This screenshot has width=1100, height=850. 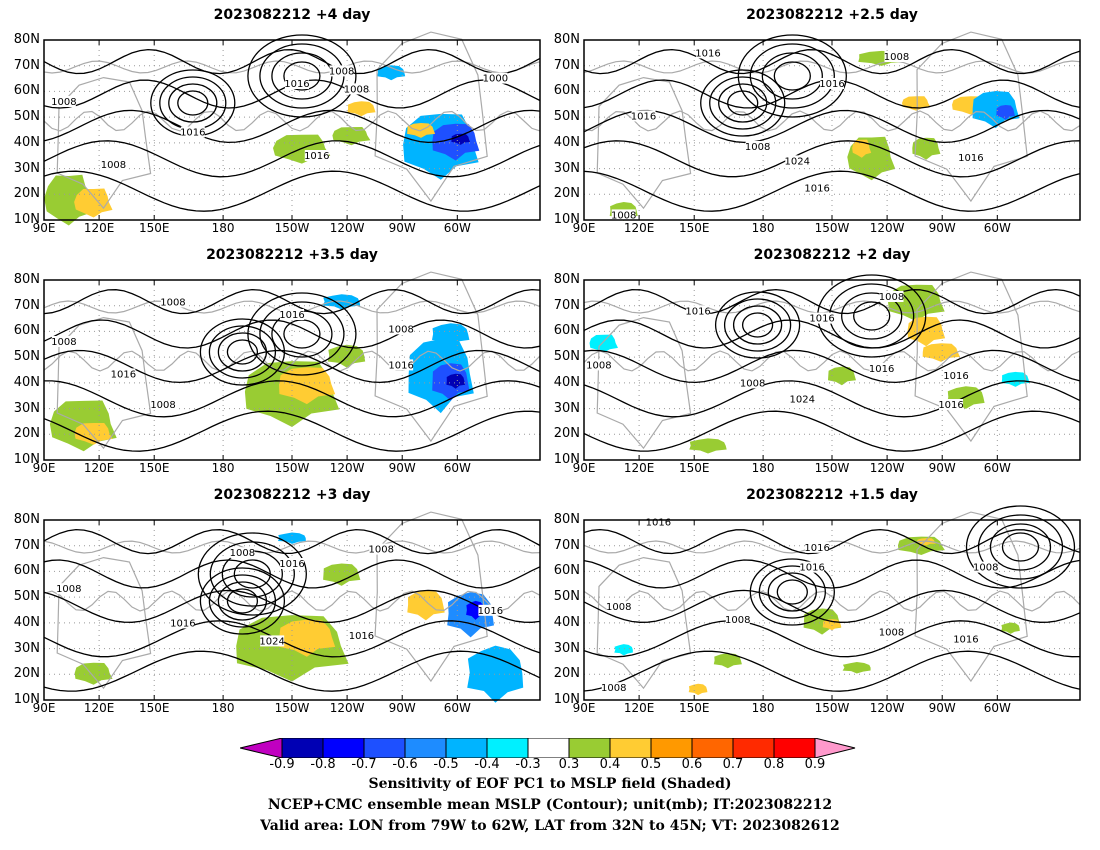 What do you see at coordinates (639, 708) in the screenshot?
I see `lon-label: 120E` at bounding box center [639, 708].